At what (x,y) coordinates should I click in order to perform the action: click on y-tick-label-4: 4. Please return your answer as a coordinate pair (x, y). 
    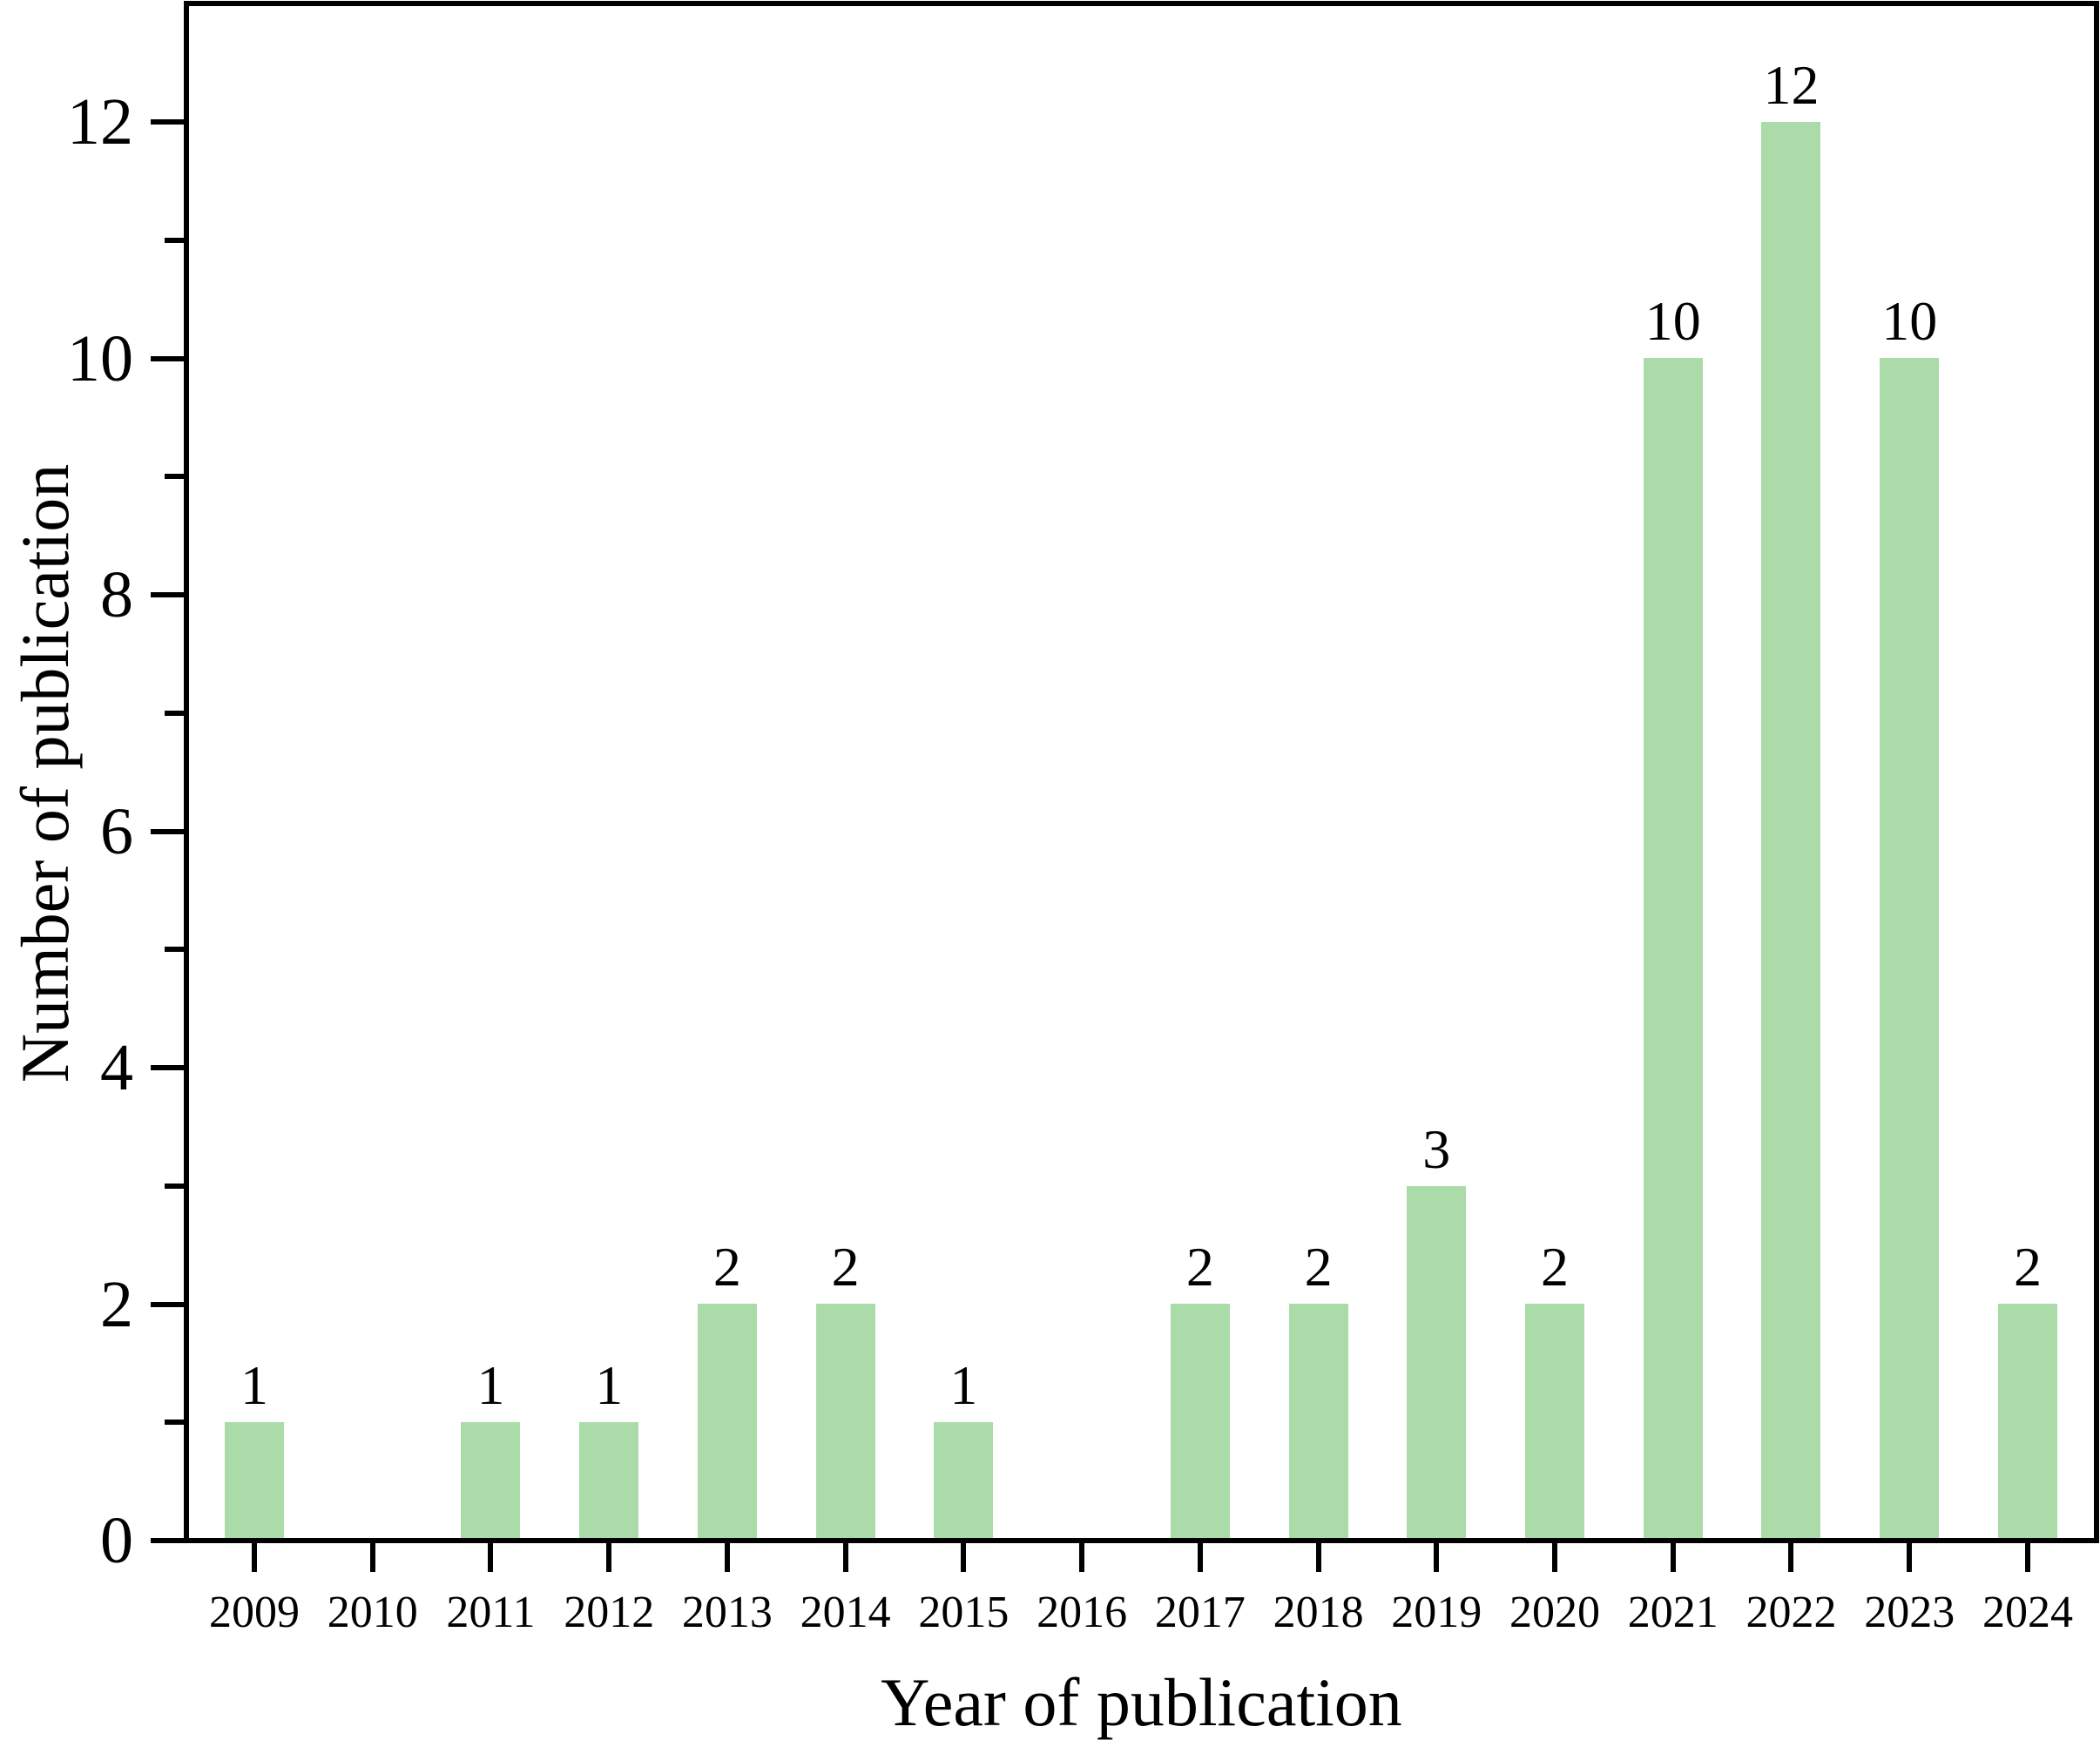
    Looking at the image, I should click on (116, 1067).